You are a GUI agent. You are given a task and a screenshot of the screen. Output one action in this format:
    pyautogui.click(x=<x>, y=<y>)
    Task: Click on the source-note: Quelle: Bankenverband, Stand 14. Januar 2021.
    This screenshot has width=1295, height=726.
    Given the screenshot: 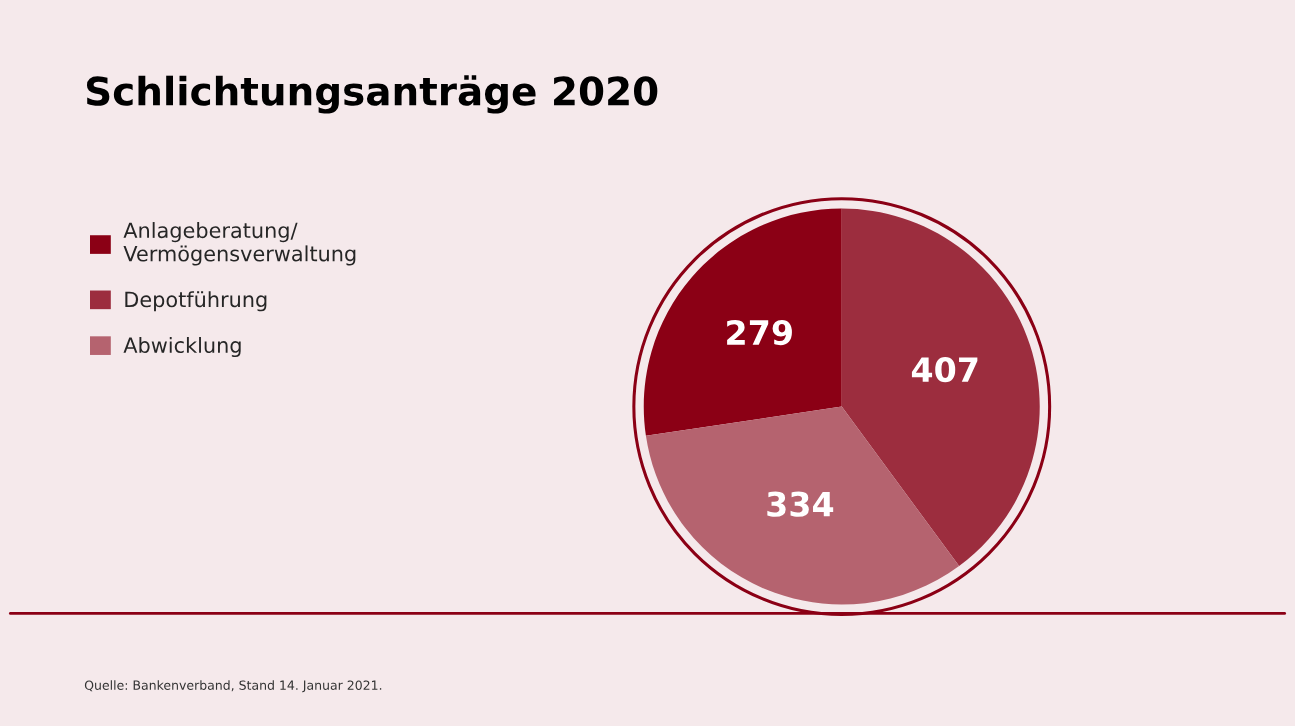 What is the action you would take?
    pyautogui.click(x=233, y=686)
    